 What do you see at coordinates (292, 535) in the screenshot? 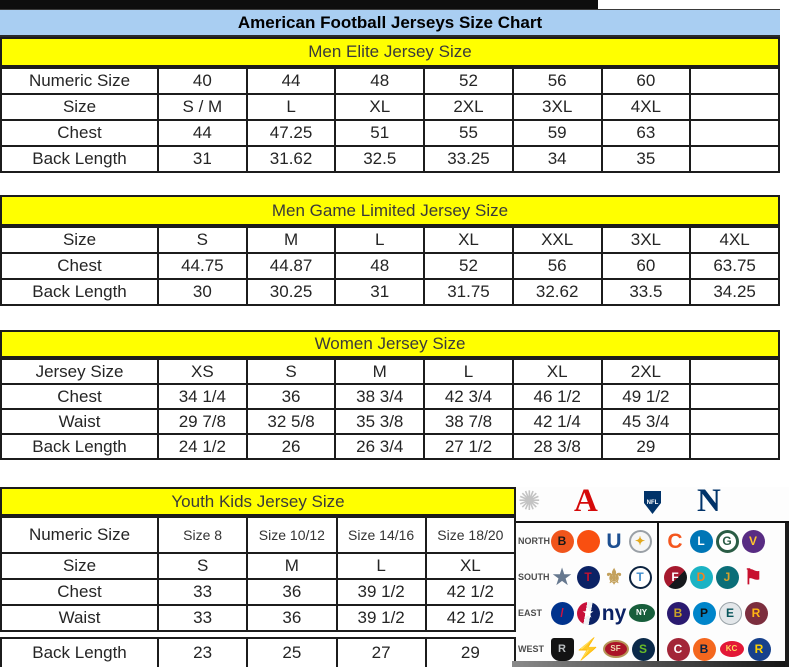
I see `size-cell: Size 10/12` at bounding box center [292, 535].